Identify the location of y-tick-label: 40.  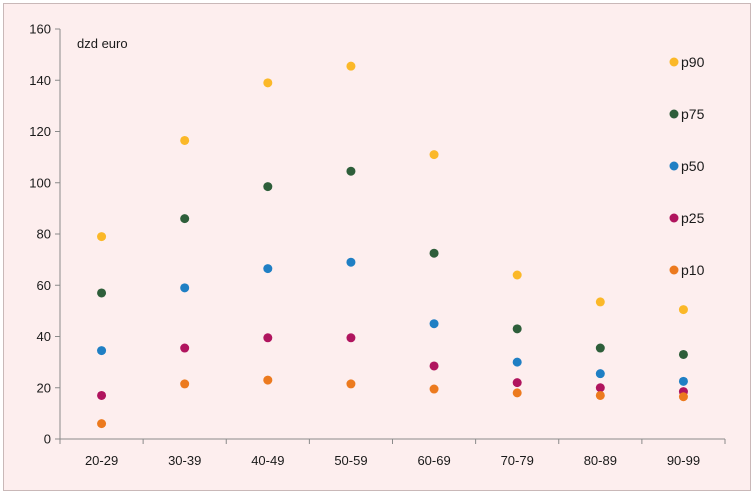
(44, 336).